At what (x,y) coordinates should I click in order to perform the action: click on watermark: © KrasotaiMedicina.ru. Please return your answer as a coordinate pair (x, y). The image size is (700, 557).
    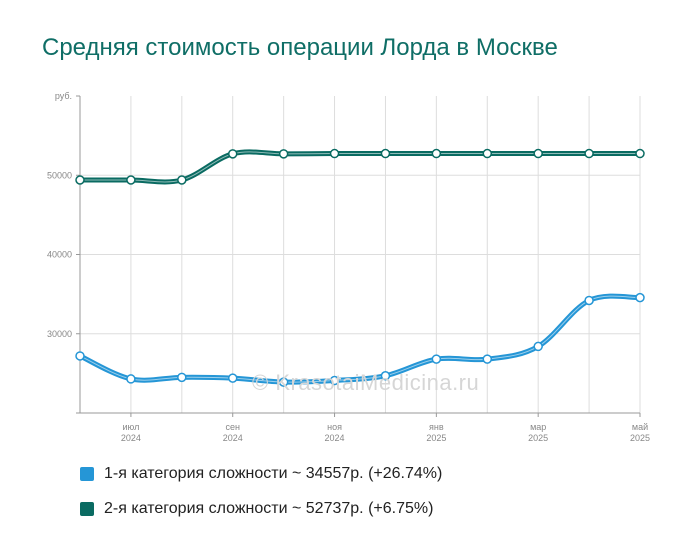
    Looking at the image, I should click on (366, 382).